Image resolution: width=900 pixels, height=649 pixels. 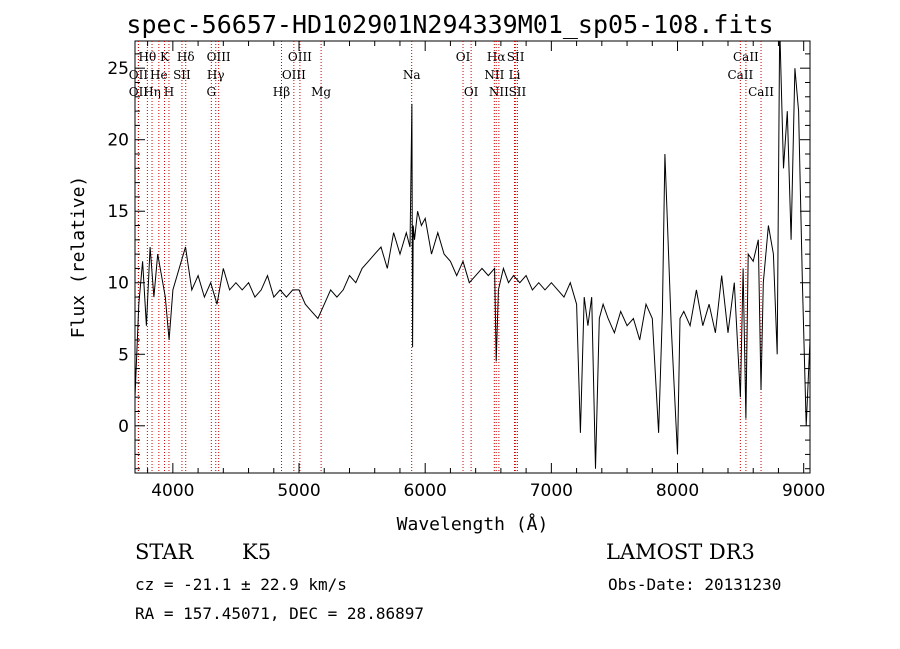 I want to click on line-marker-label: G, so click(x=212, y=92).